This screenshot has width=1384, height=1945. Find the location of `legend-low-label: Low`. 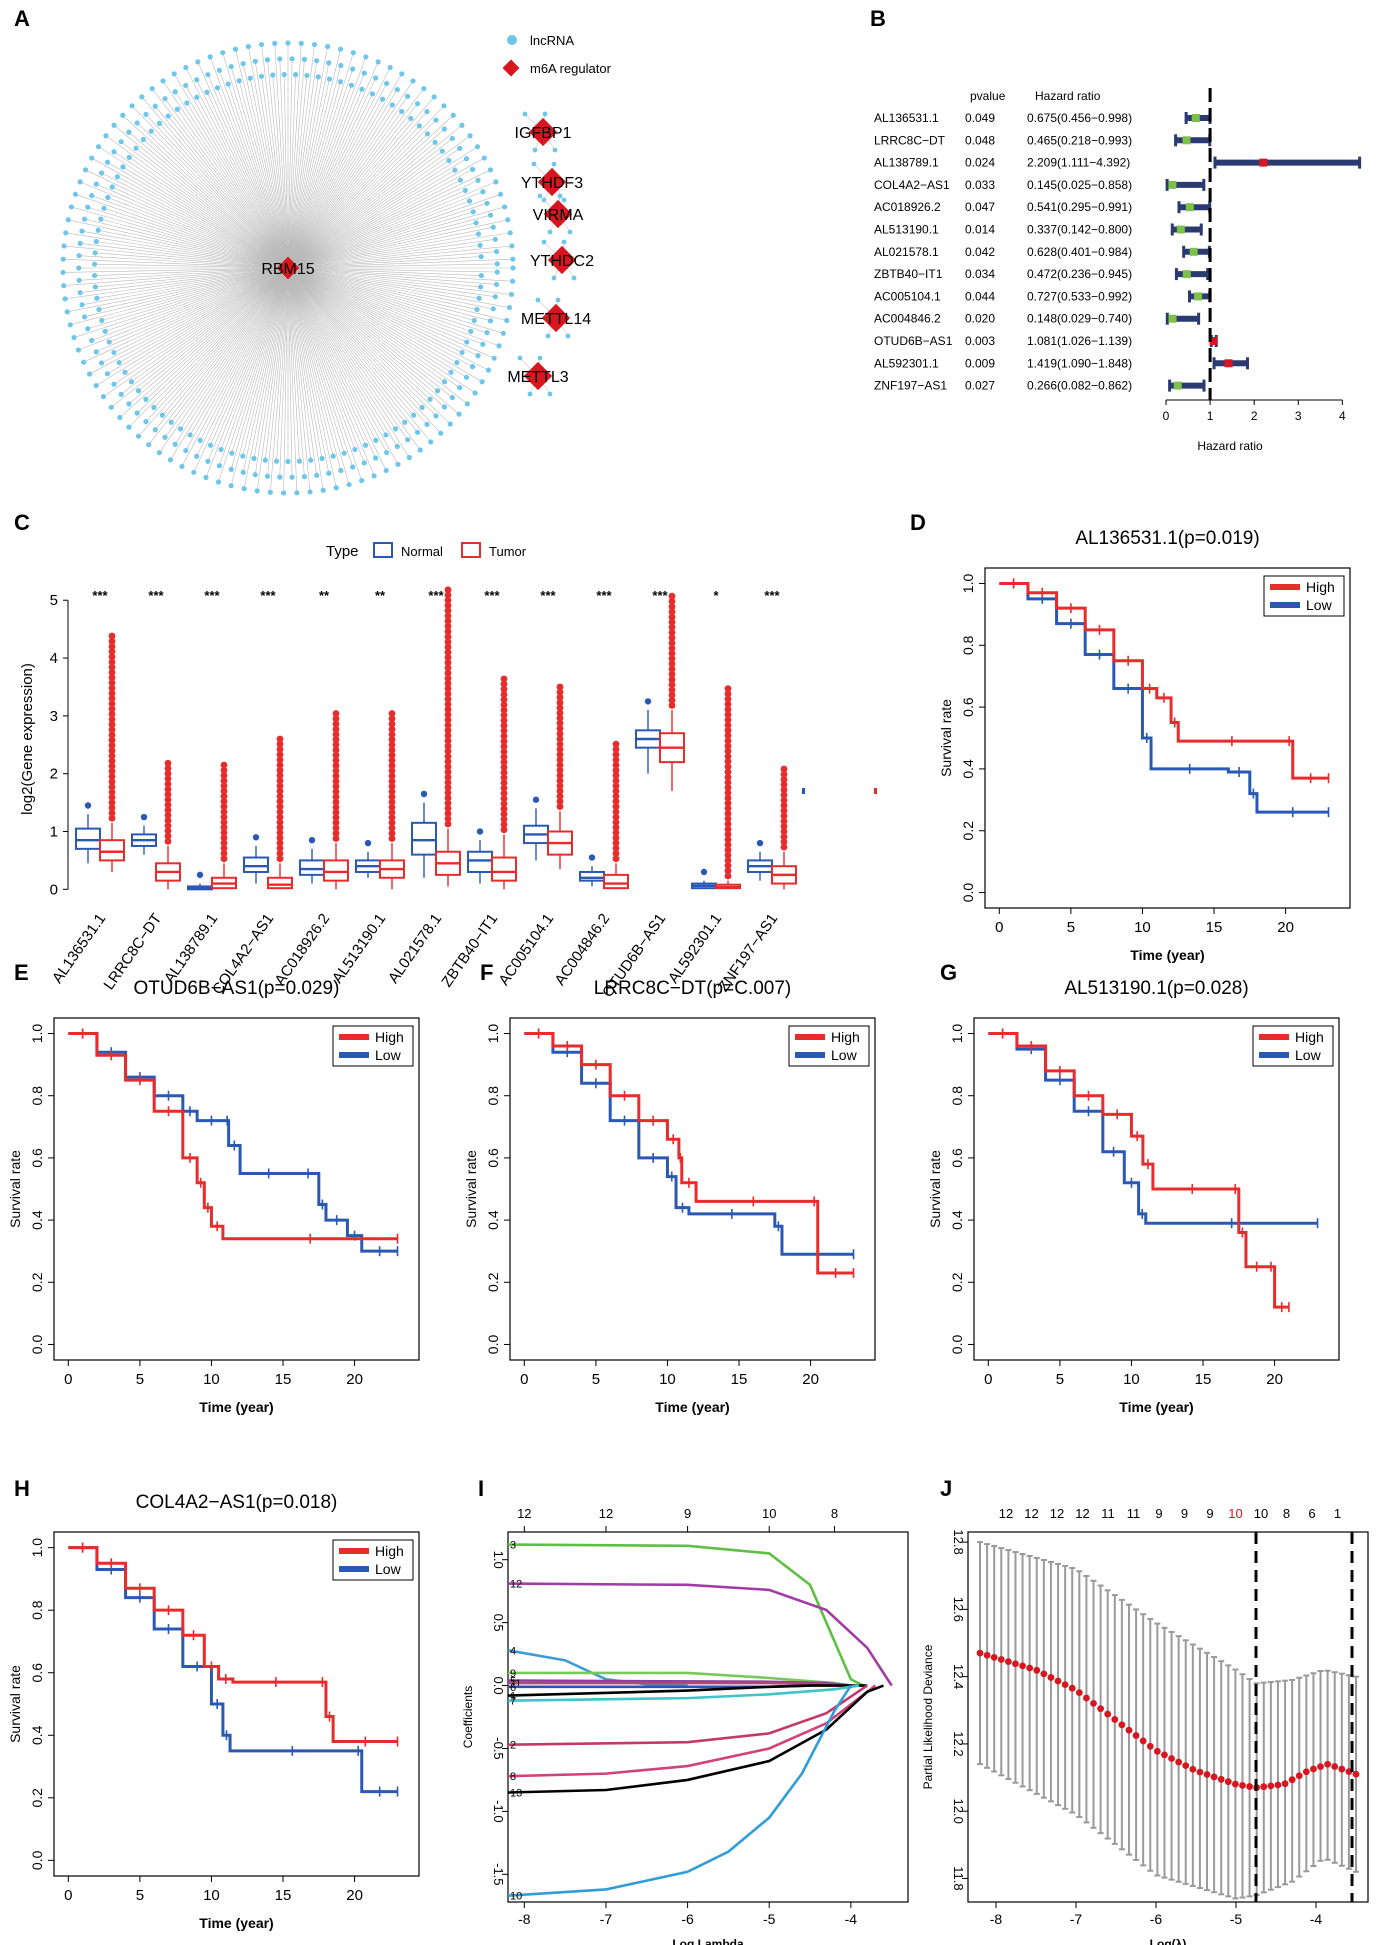

legend-low-label: Low is located at coordinates (388, 1569).